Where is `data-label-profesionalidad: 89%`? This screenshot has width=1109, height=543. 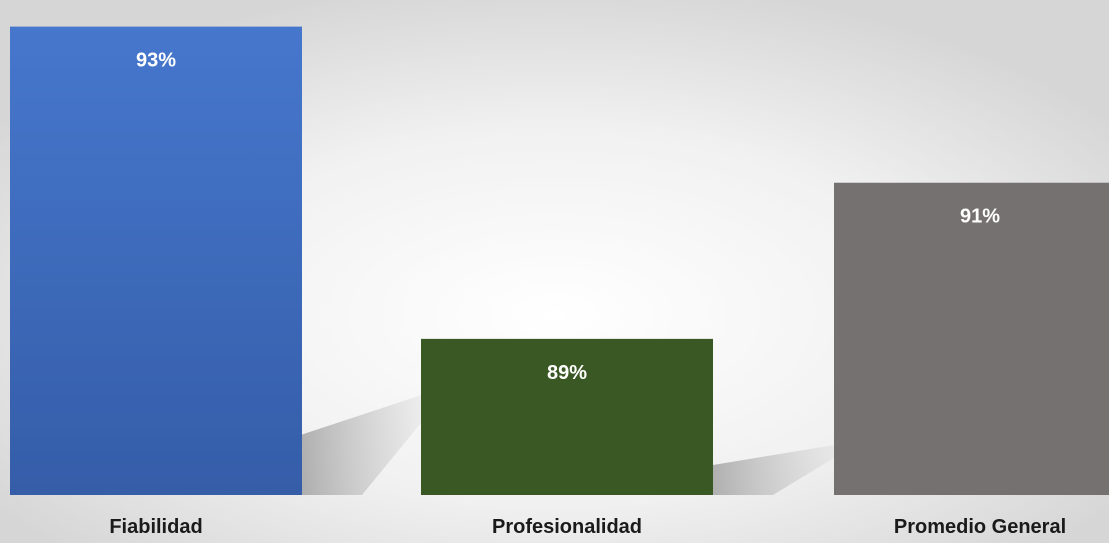
data-label-profesionalidad: 89% is located at coordinates (567, 373).